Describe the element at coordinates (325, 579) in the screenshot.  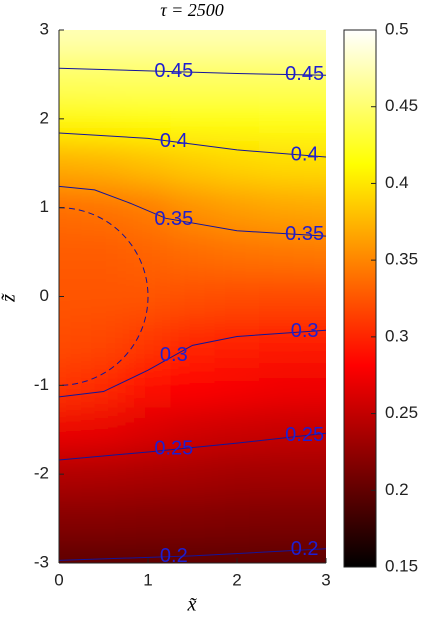
I see `x-tick-label: 3` at that location.